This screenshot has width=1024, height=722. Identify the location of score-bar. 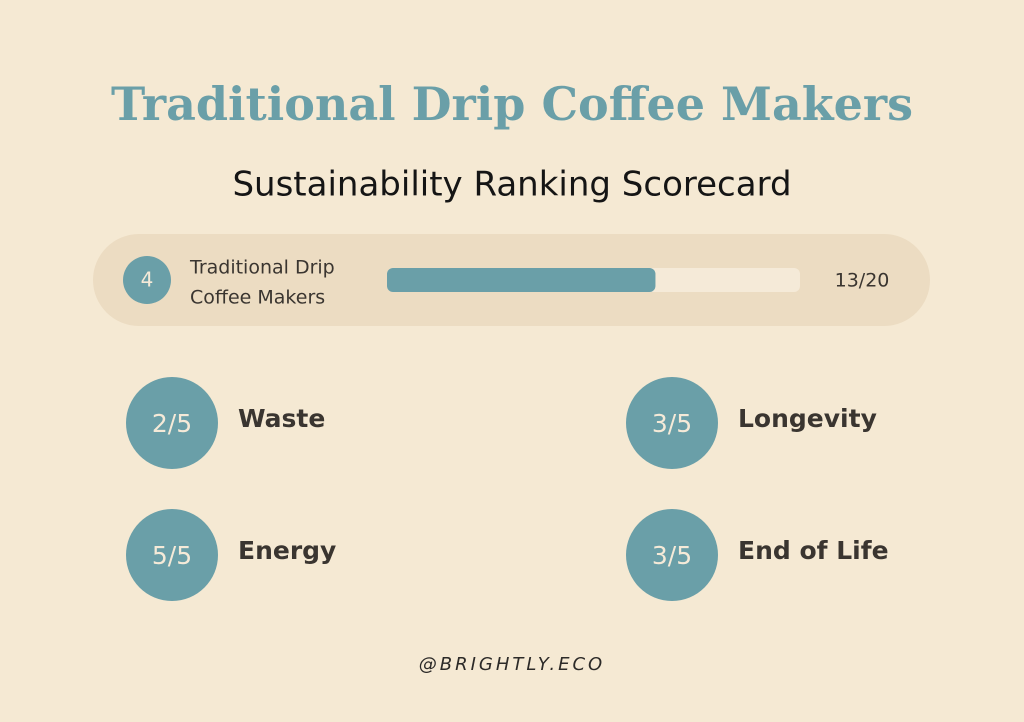
(521, 280).